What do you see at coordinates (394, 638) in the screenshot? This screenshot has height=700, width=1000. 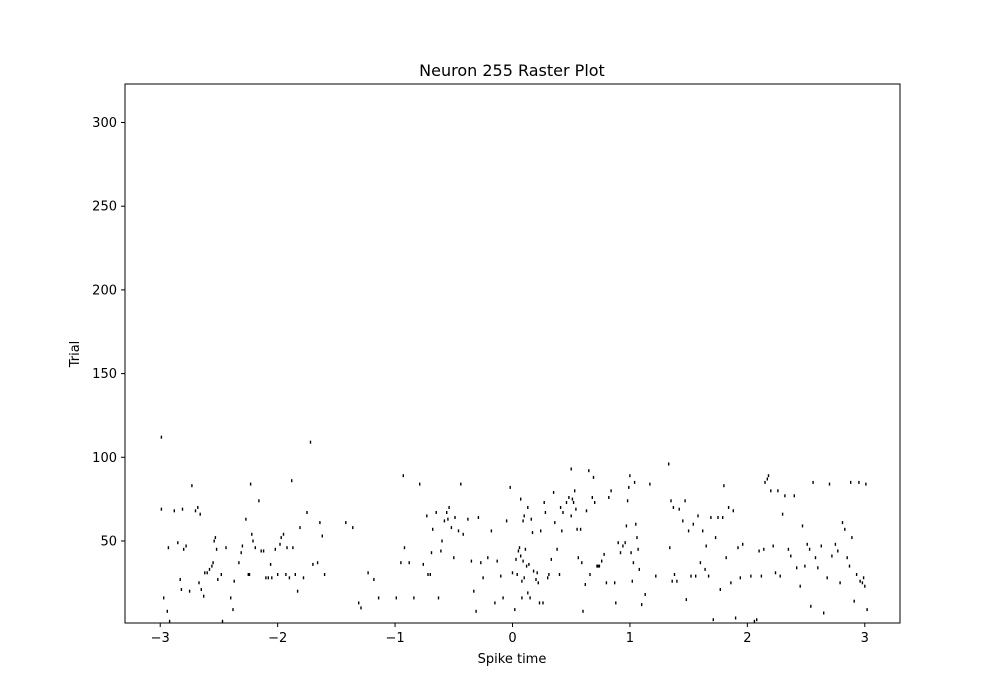 I see `x-tick-label: −1` at bounding box center [394, 638].